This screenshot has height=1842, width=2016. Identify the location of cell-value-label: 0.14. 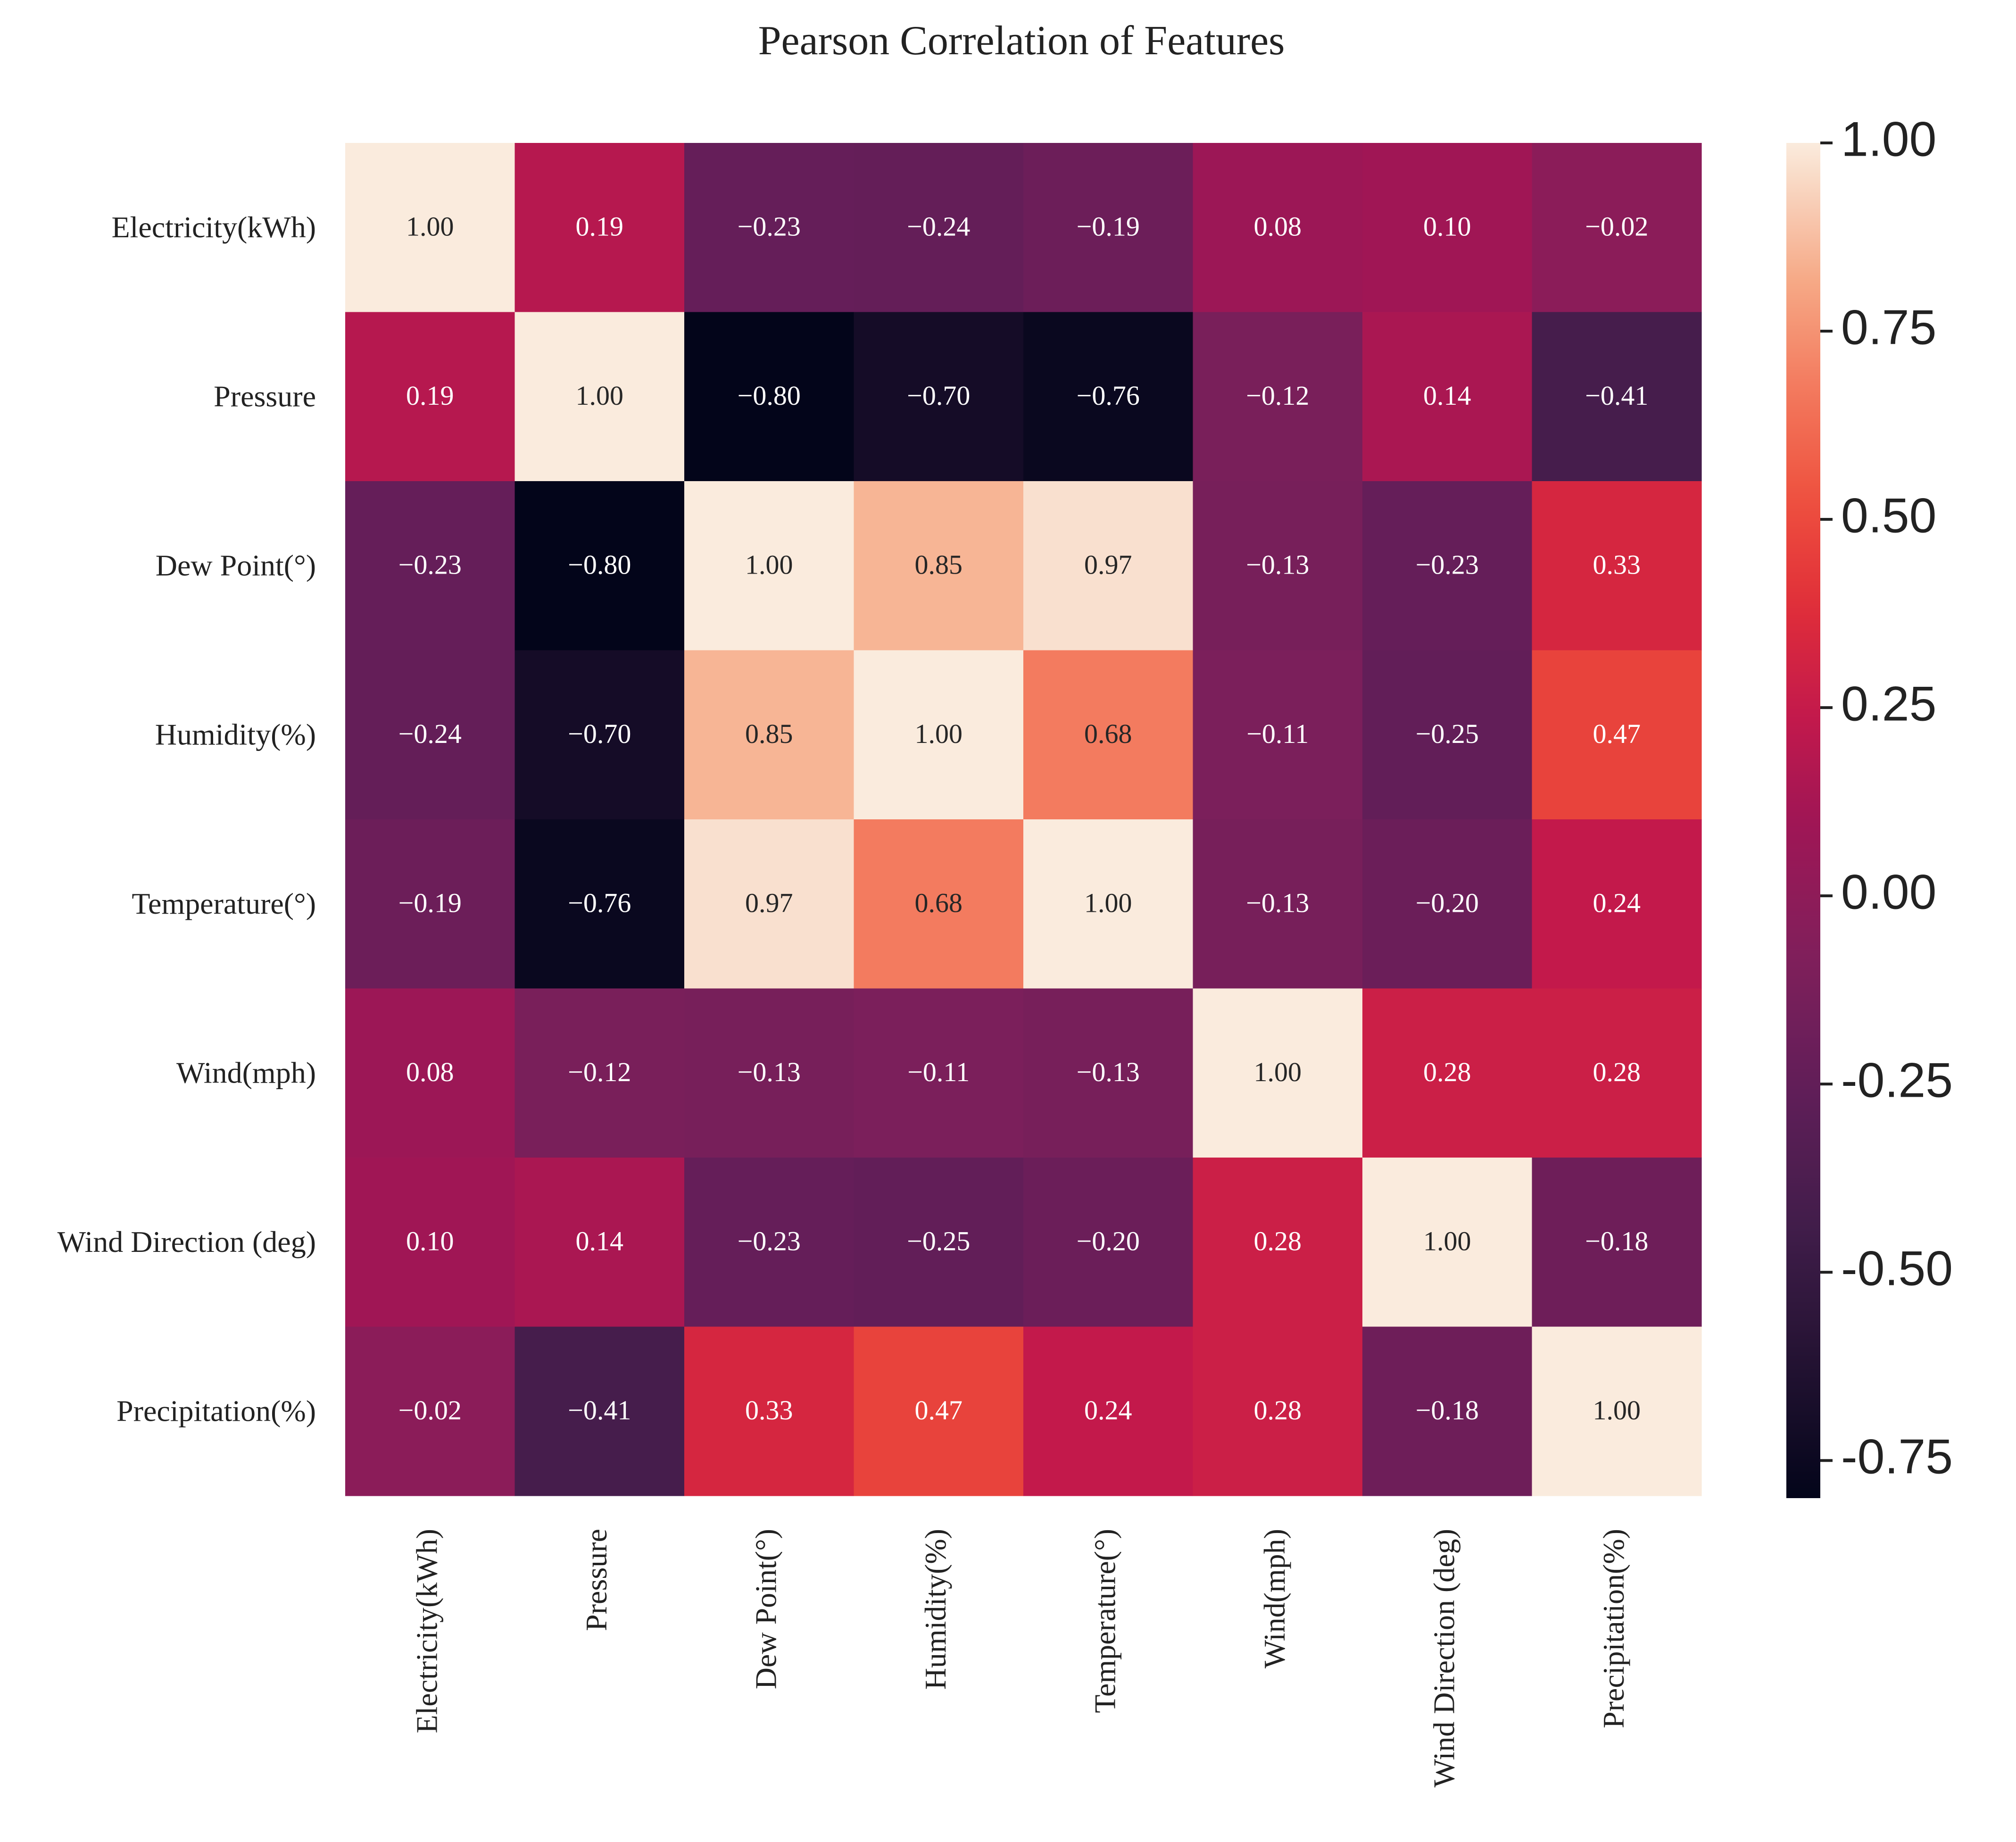
(600, 1241).